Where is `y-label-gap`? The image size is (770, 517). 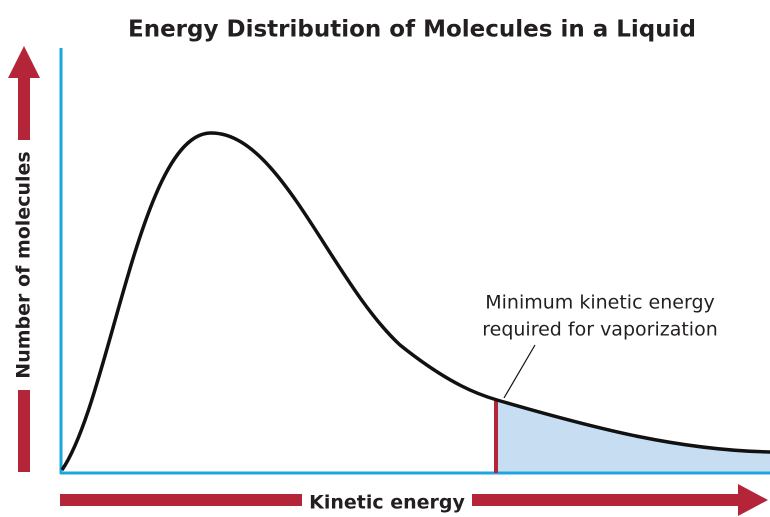
y-label-gap is located at coordinates (24, 265).